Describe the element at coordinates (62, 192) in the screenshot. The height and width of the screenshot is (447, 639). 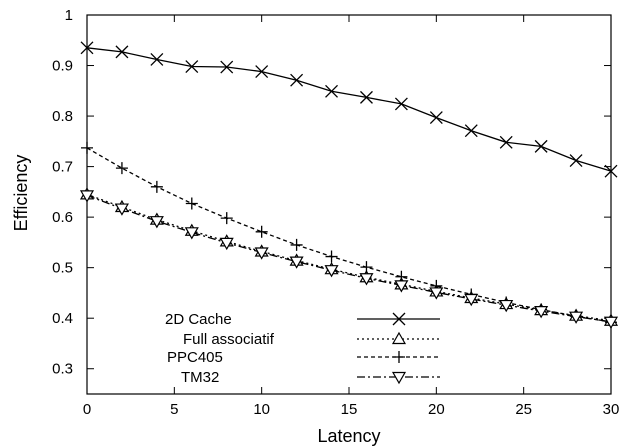
I see `y-tick-labels: 0.3 0.4 0.5 0.6 0.7 0.8 0.9 1` at that location.